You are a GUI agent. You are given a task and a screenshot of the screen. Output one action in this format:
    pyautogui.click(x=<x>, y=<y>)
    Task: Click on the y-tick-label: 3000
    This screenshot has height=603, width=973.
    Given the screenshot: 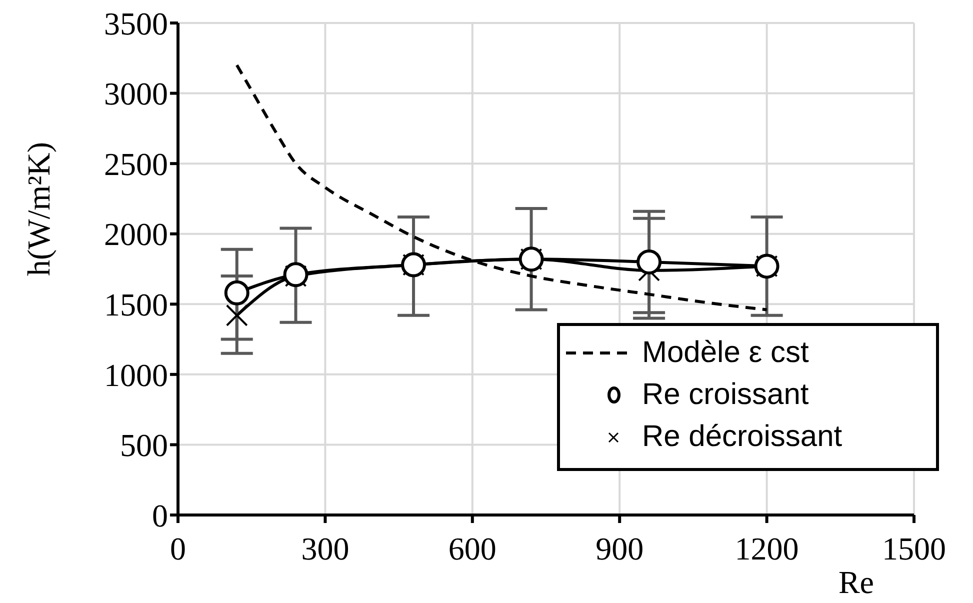 What is the action you would take?
    pyautogui.click(x=136, y=94)
    